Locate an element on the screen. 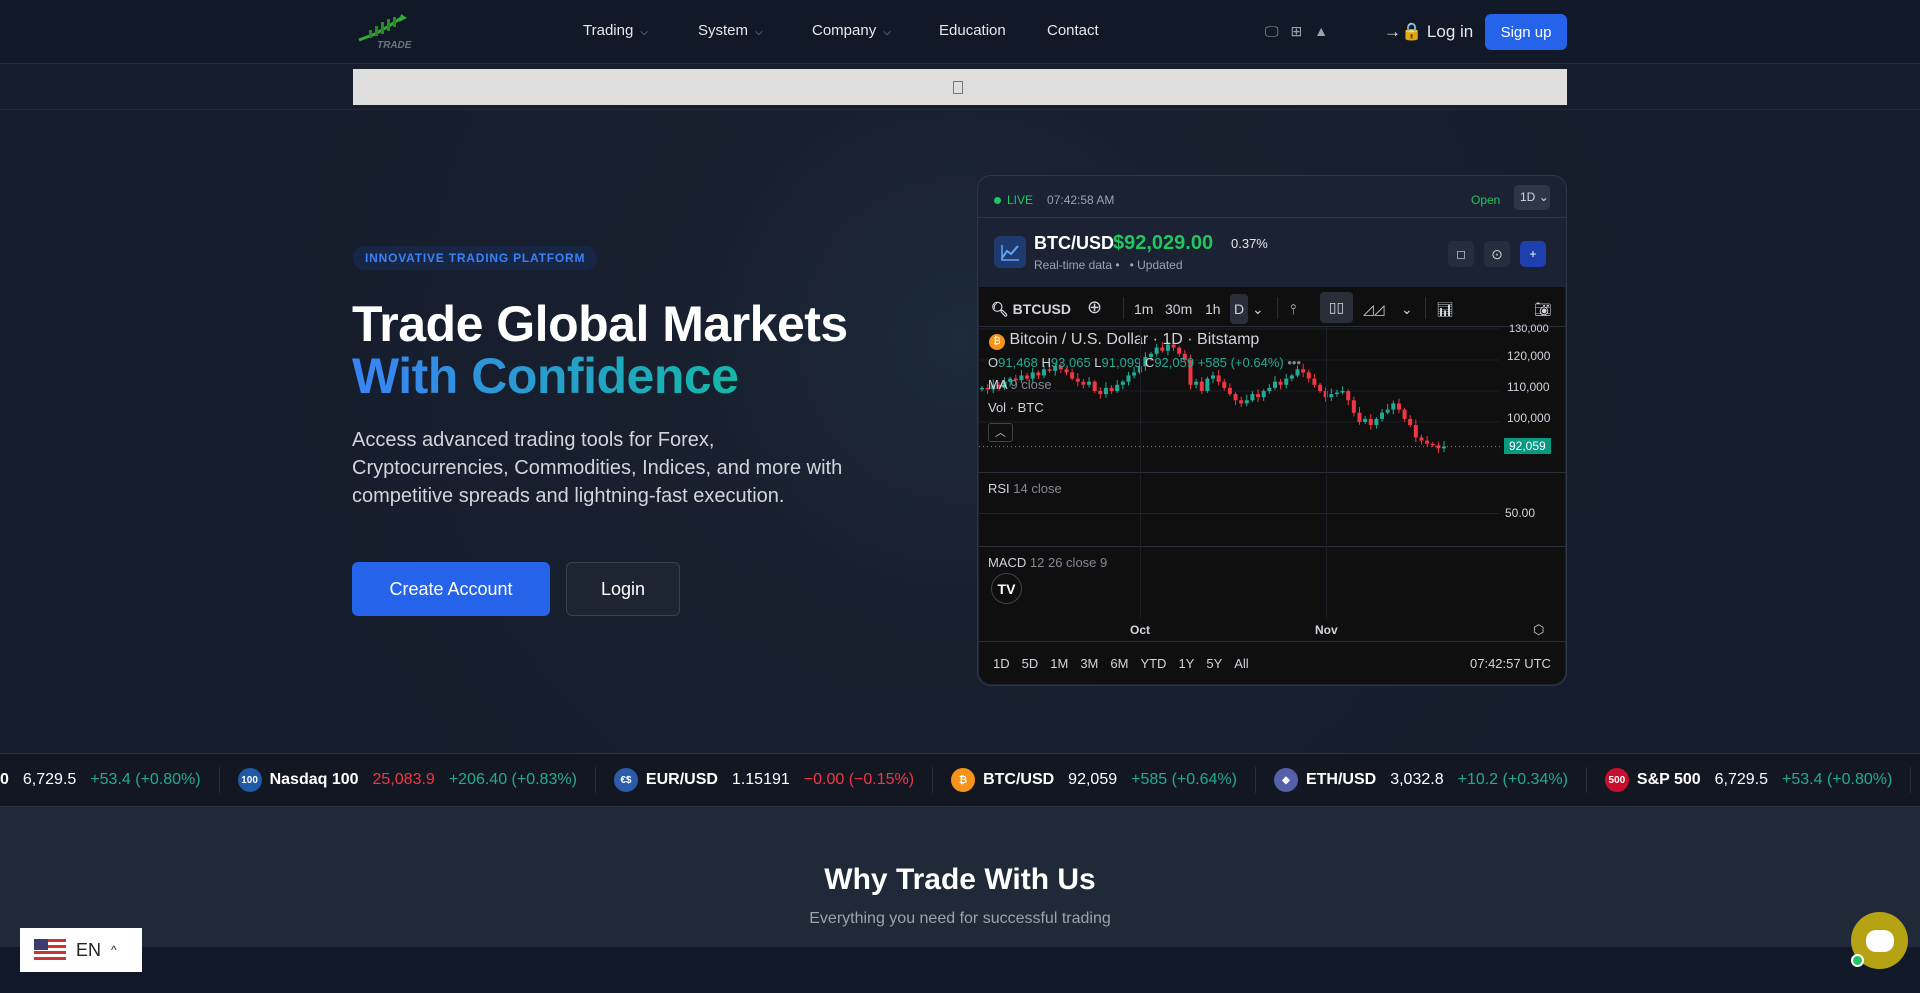  nav-company: Company ⌵ is located at coordinates (851, 30).